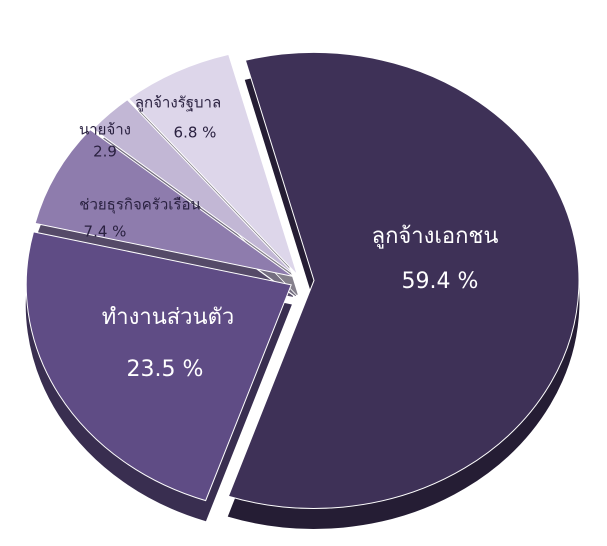 Image resolution: width=607 pixels, height=546 pixels. What do you see at coordinates (105, 130) in the screenshot?
I see `slice-label: นายจ้าง` at bounding box center [105, 130].